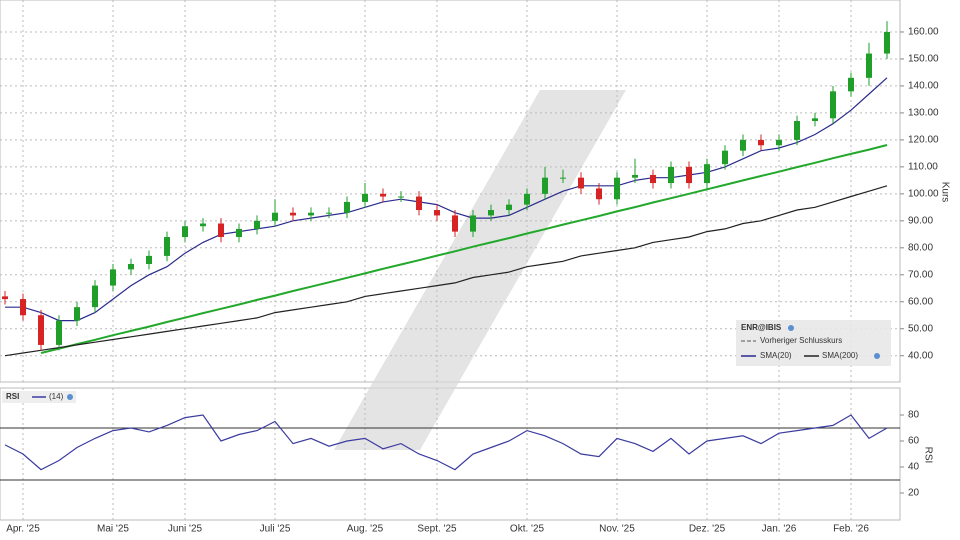  What do you see at coordinates (914, 415) in the screenshot?
I see `y-tick-label: 80` at bounding box center [914, 415].